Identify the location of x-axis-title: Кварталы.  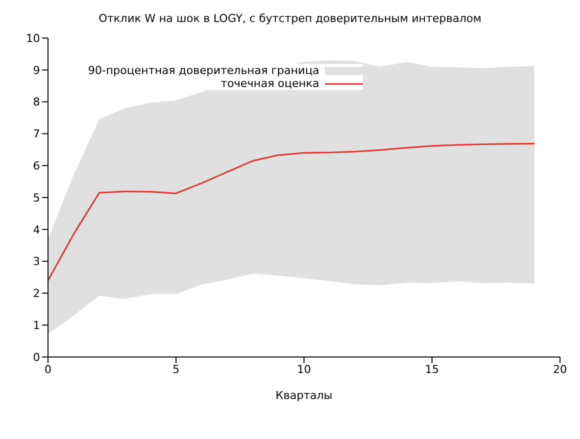
(304, 395).